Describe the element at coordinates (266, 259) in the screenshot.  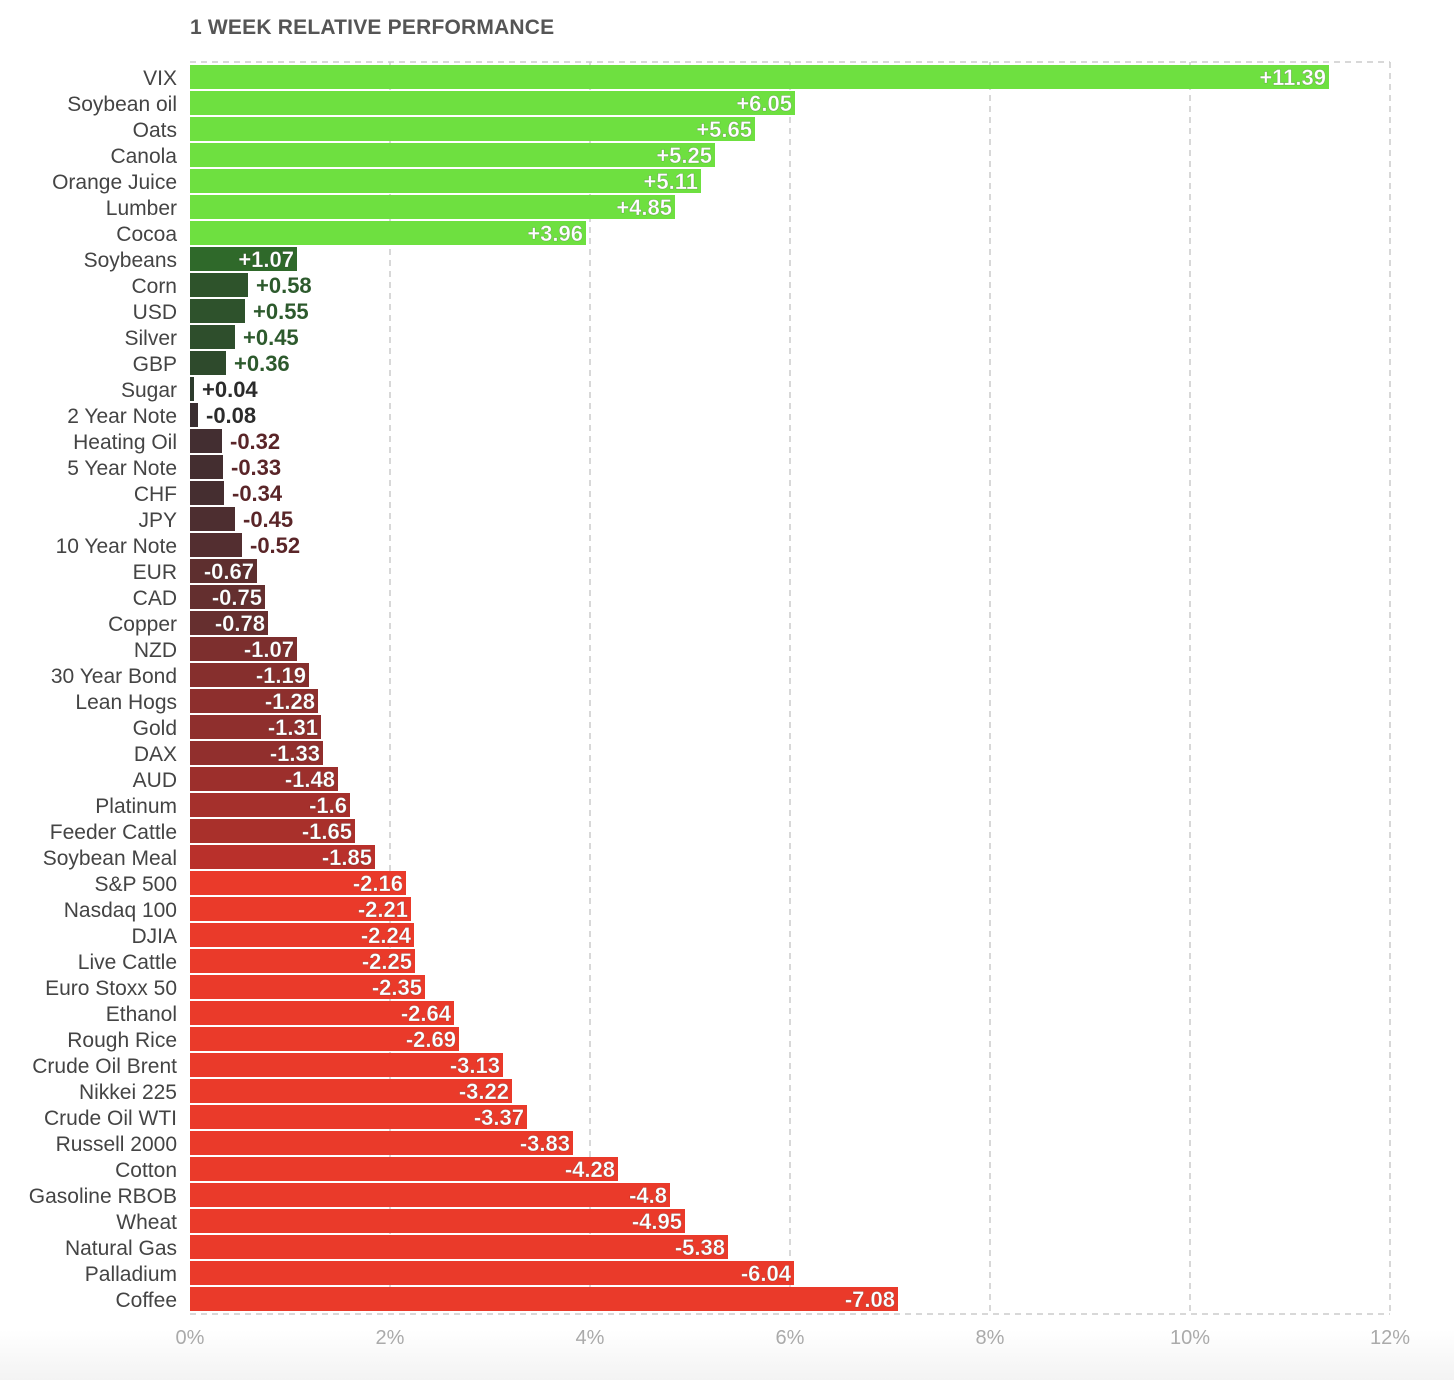
I see `value-label: +1.07` at that location.